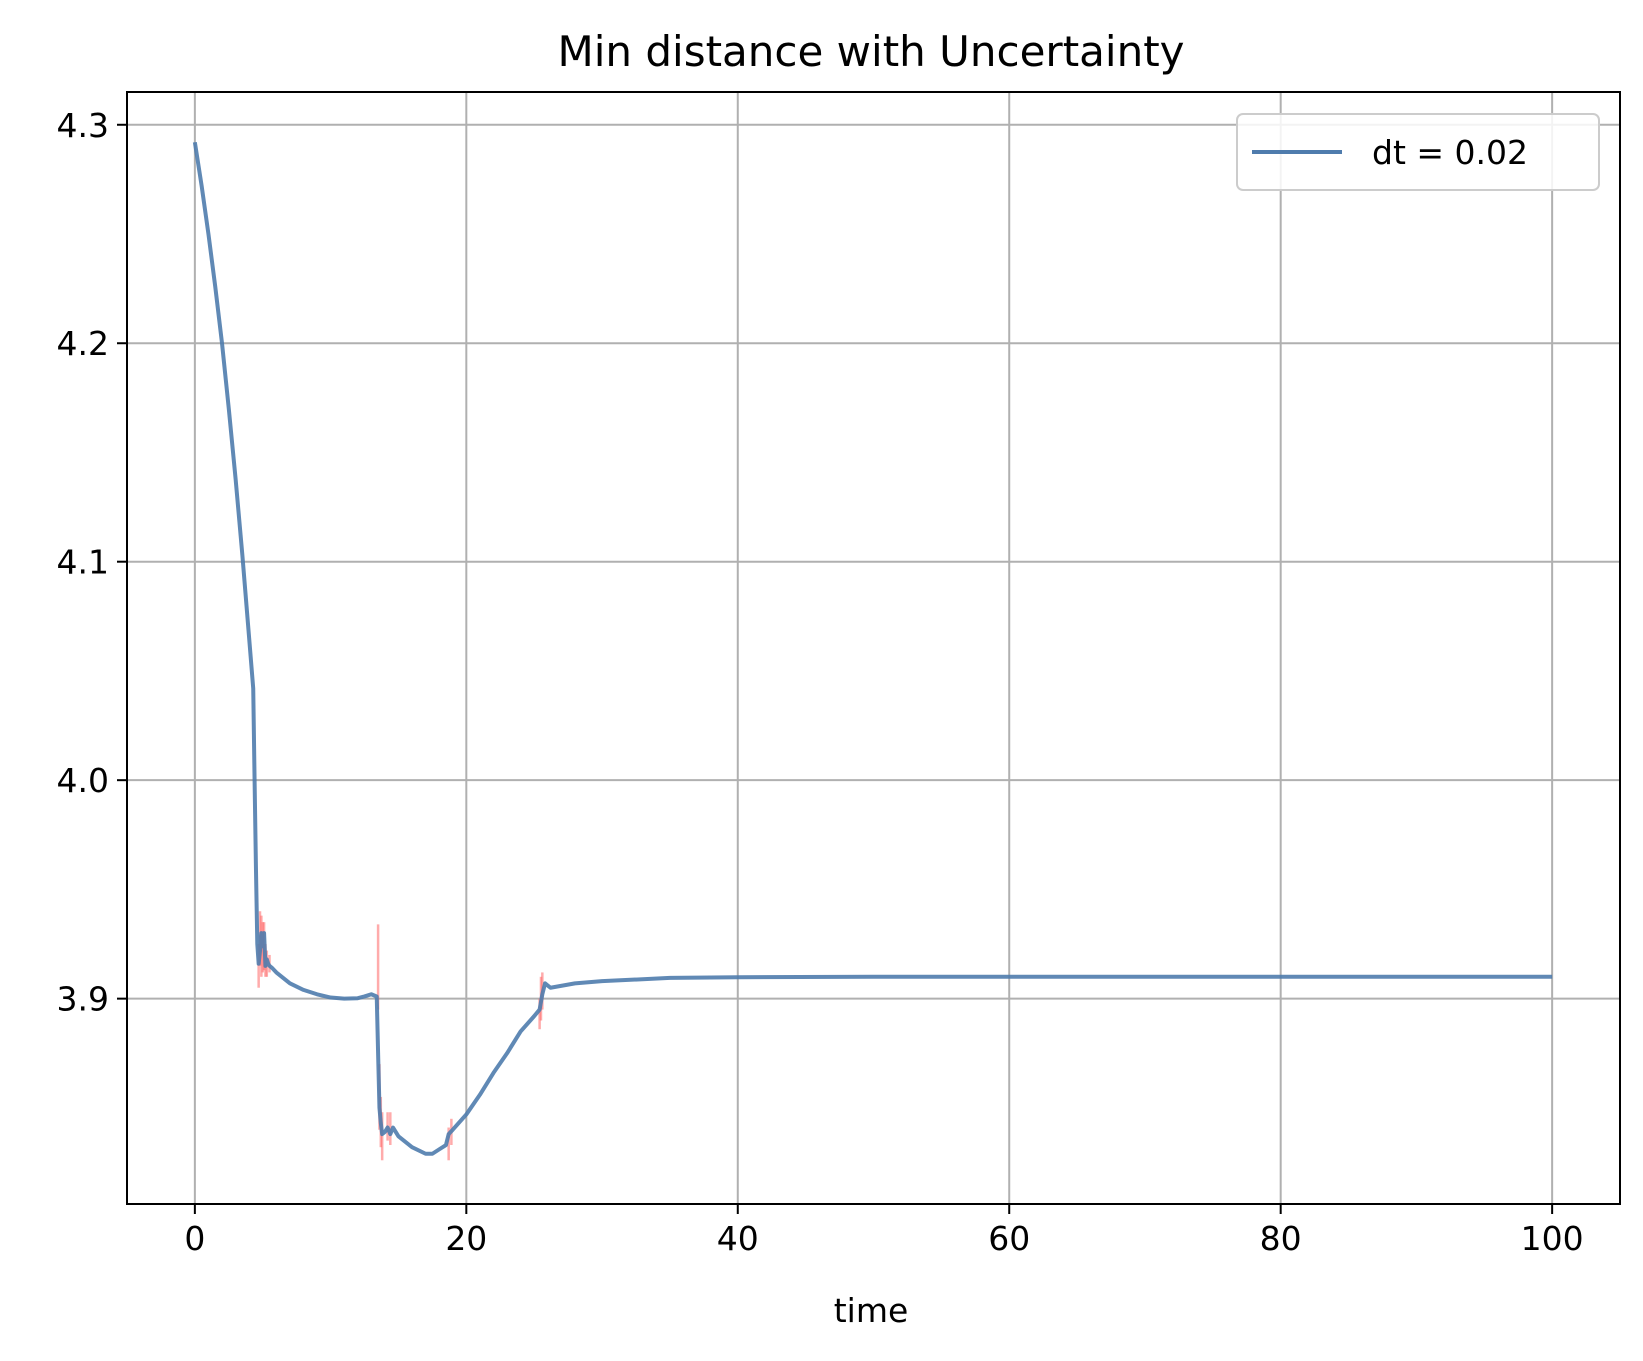  What do you see at coordinates (83, 562) in the screenshot?
I see `y-tick-label: 4.1` at bounding box center [83, 562].